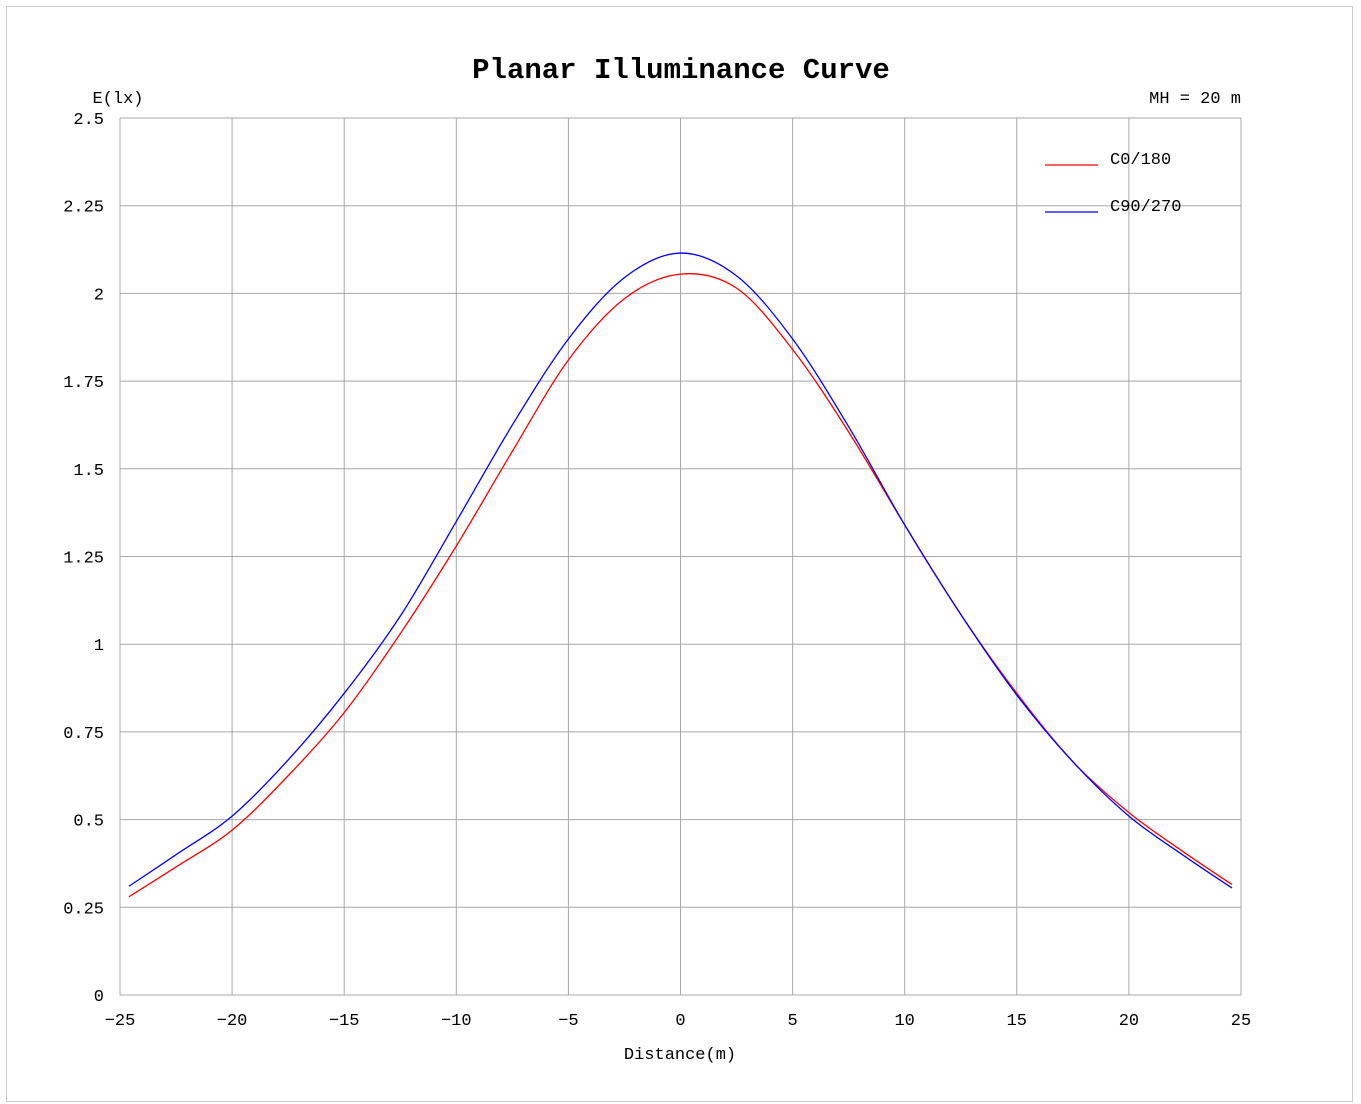  Describe the element at coordinates (680, 1021) in the screenshot. I see `x-tick-label: 0` at that location.